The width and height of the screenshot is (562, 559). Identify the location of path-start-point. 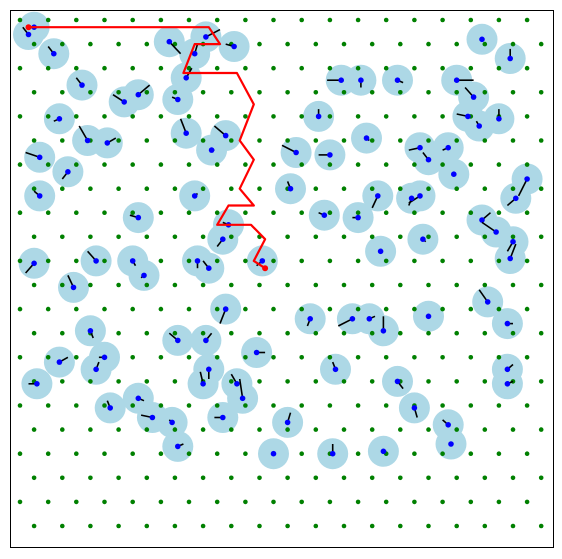
(28, 27).